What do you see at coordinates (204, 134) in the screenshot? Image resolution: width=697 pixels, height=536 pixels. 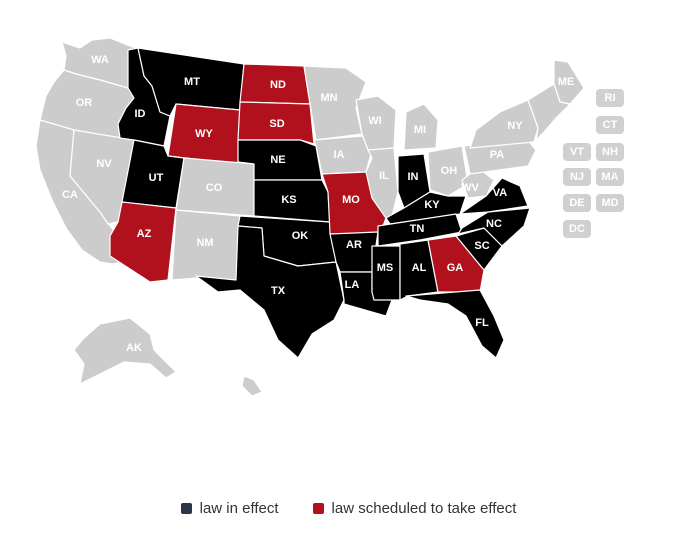 I see `label-WY: WY` at bounding box center [204, 134].